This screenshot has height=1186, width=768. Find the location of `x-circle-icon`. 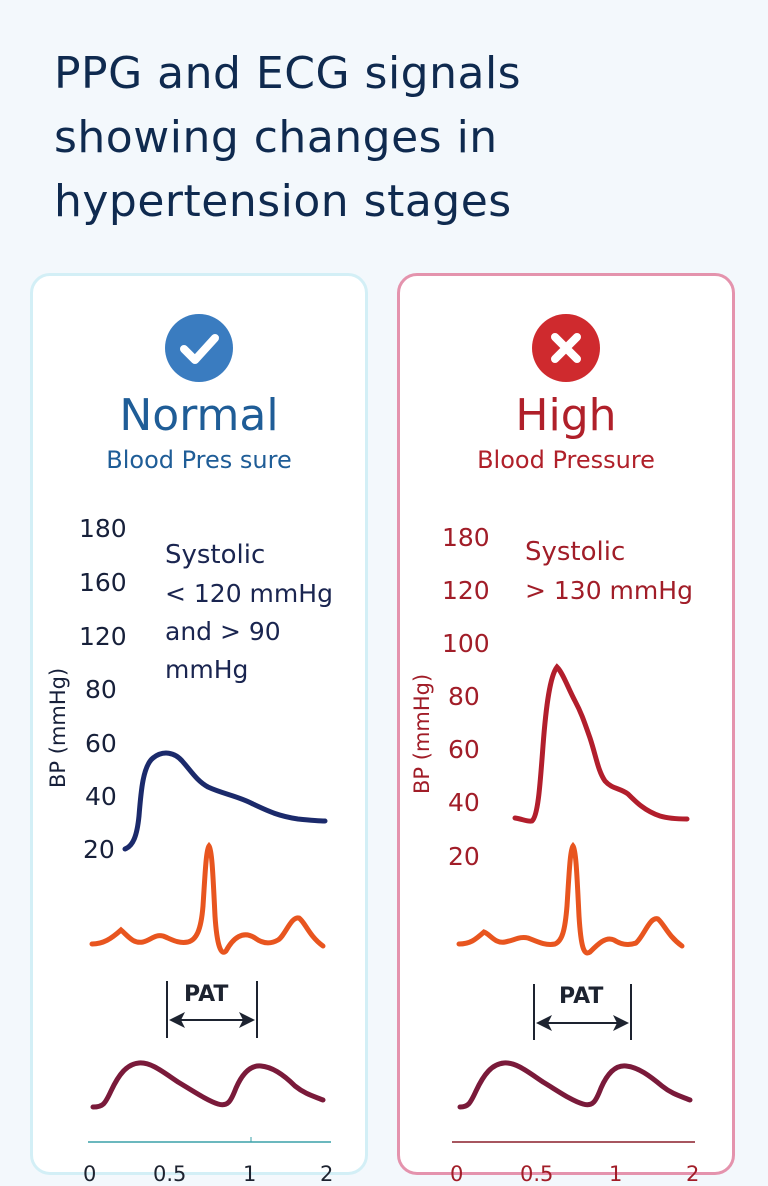

x-circle-icon is located at coordinates (566, 348).